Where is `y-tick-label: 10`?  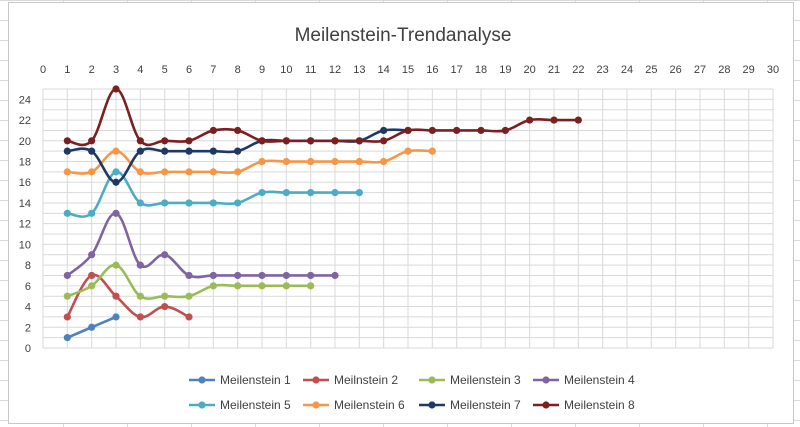 y-tick-label: 10 is located at coordinates (25, 245).